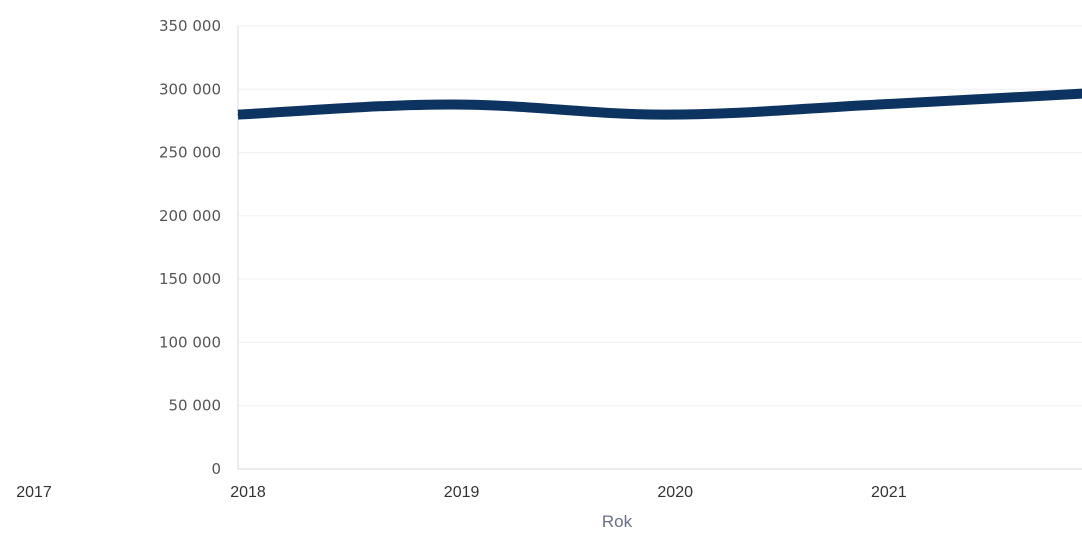 The image size is (1082, 533). I want to click on x-tick-label: 2021, so click(889, 492).